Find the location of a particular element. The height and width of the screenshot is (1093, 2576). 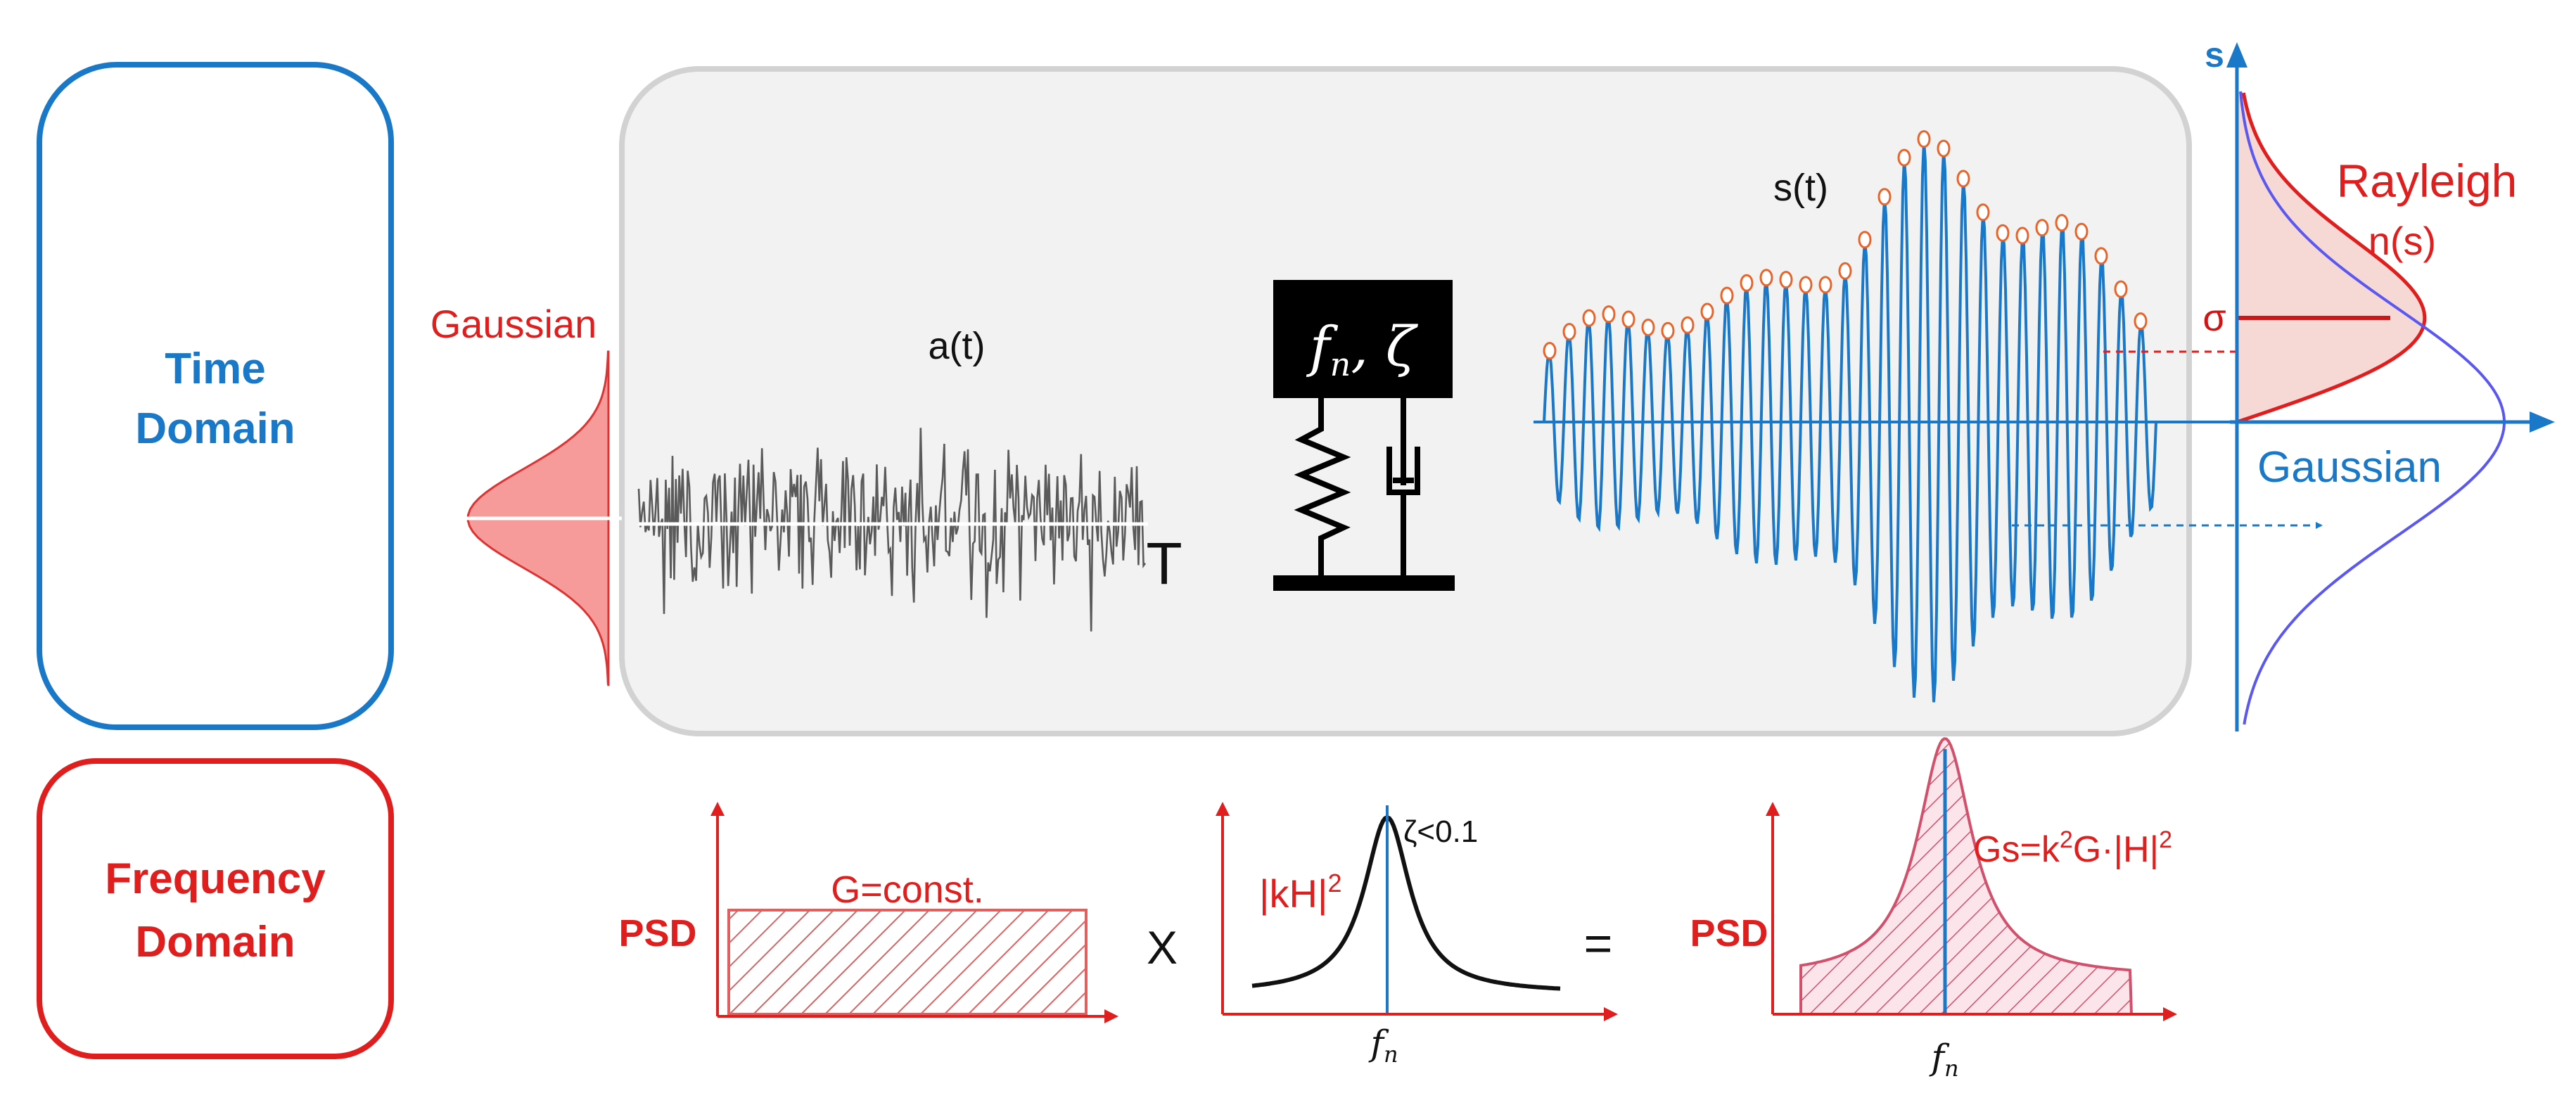

rayleigh-label: Rayleigh is located at coordinates (2427, 181).